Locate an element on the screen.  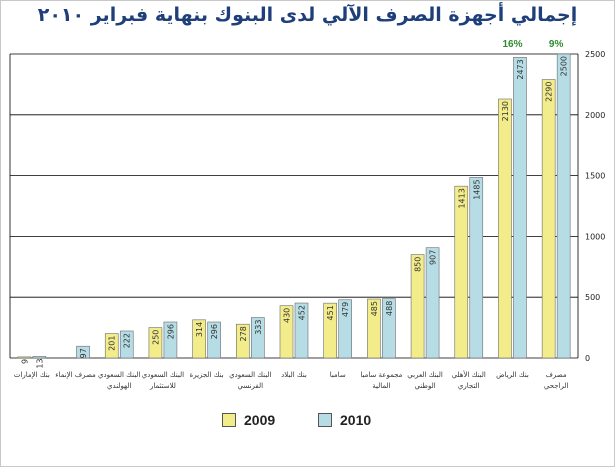
x-tick-label: البنك العربي الوطني is located at coordinates (425, 380).